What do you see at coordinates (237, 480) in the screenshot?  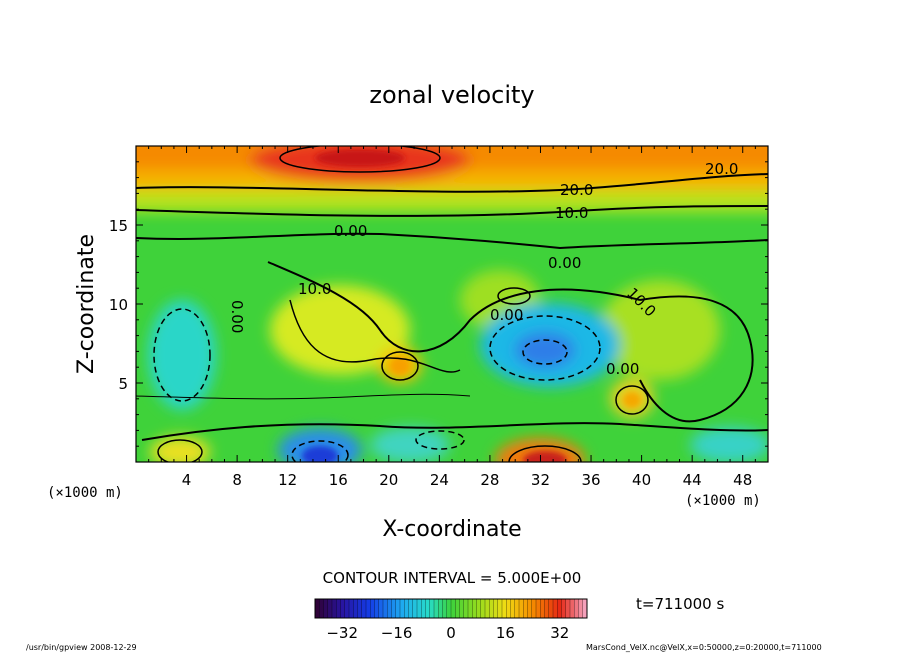 I see `x-tick-label: 8` at bounding box center [237, 480].